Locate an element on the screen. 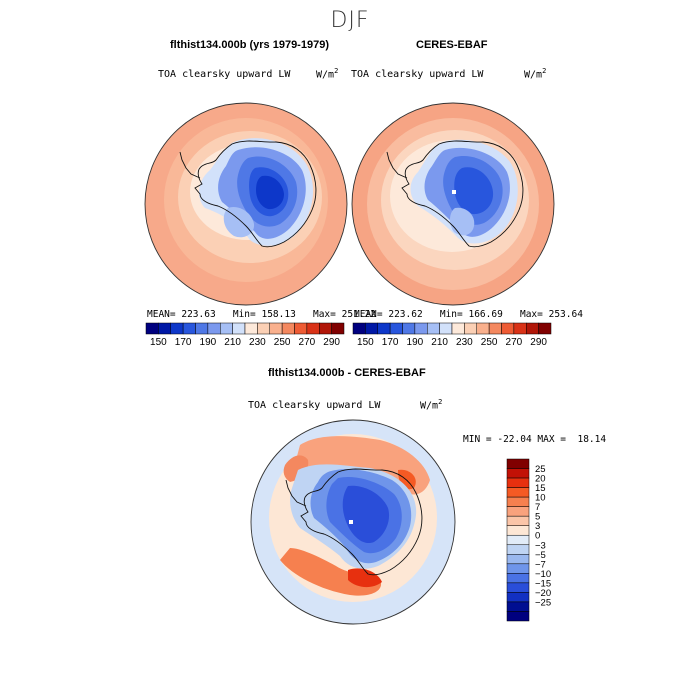  model-colorbar-tick-label: 210 is located at coordinates (232, 342).